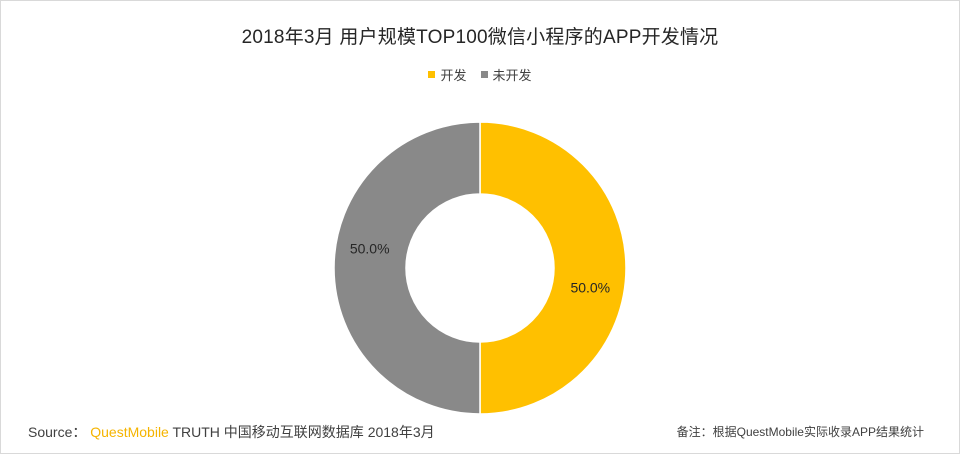  Describe the element at coordinates (590, 287) in the screenshot. I see `data-label-developed: 50.0%` at that location.